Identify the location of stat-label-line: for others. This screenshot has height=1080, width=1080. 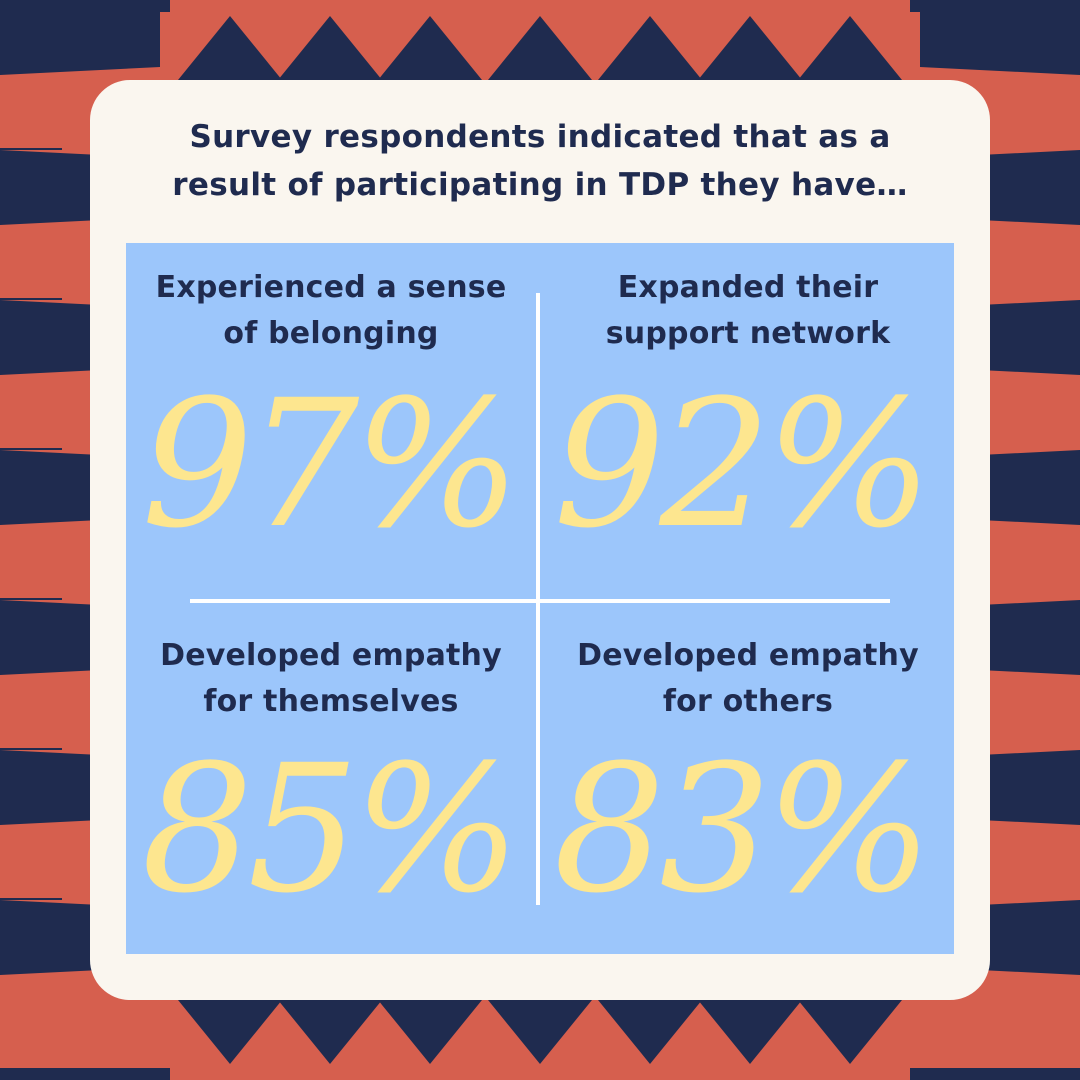
(748, 701).